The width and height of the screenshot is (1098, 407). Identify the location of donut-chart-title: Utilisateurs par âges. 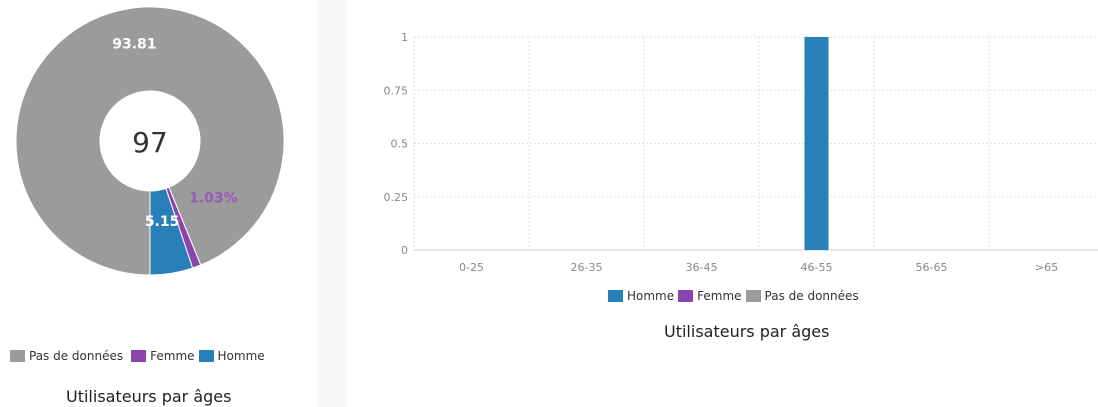
(149, 396).